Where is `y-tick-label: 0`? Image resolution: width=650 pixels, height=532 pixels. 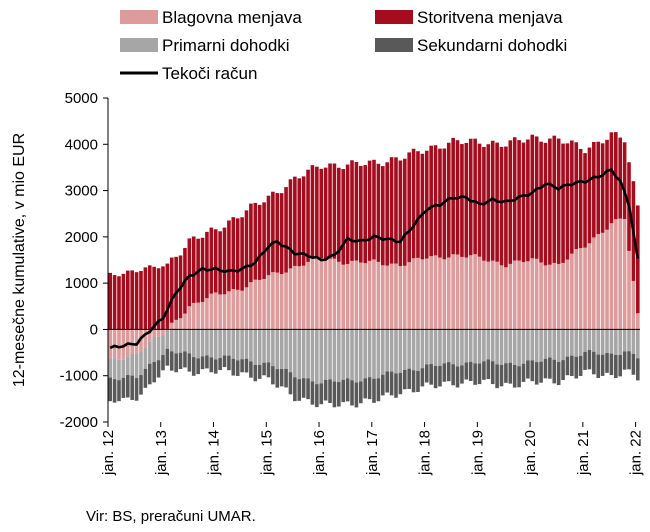 y-tick-label: 0 is located at coordinates (94, 329).